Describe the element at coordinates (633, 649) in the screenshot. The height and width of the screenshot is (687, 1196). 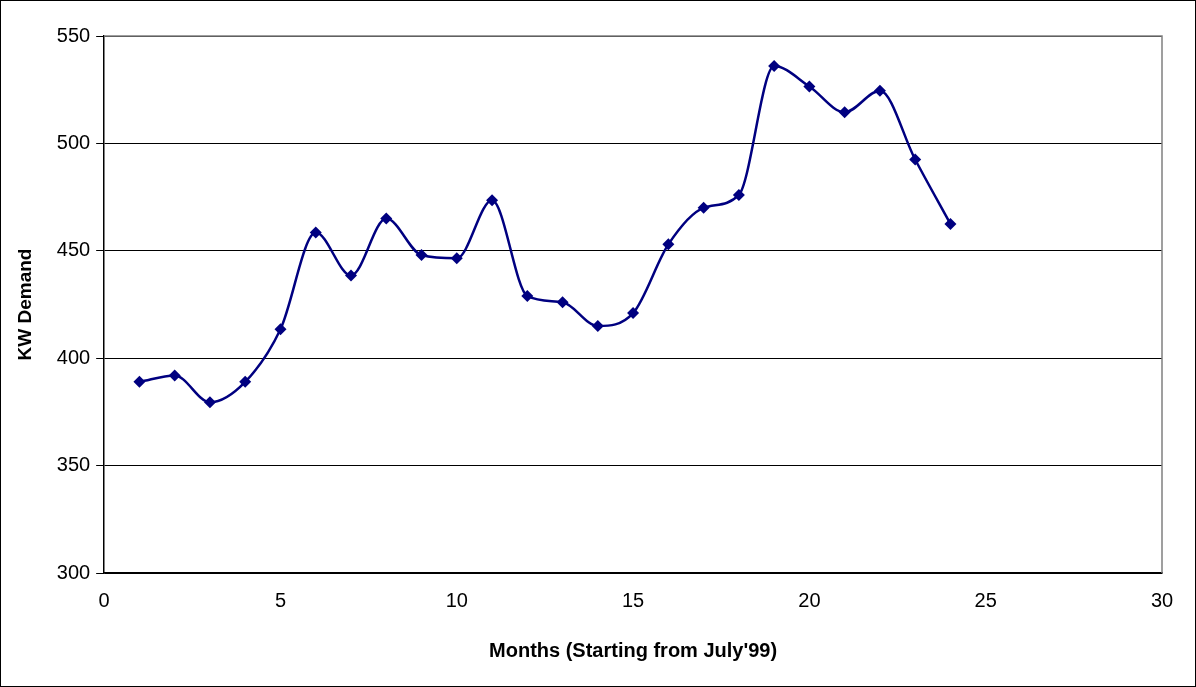
I see `x-axis-title: Months (Starting from July'99)` at that location.